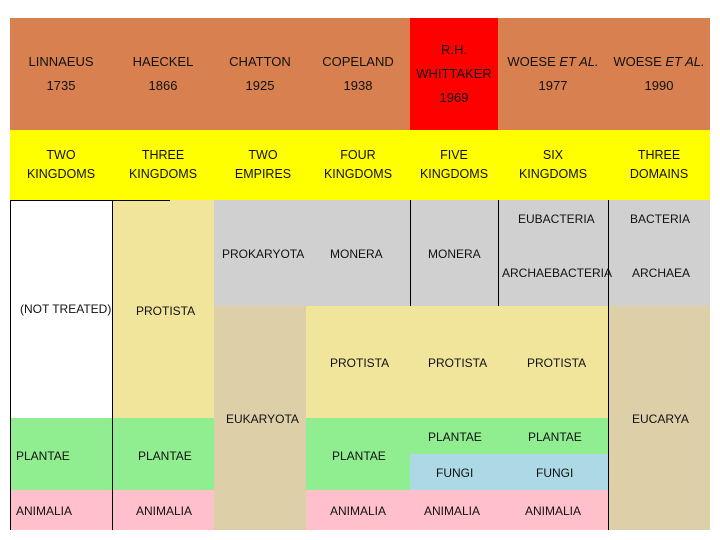 This screenshot has width=720, height=540. I want to click on label-copeland-monera: MONERA, so click(356, 254).